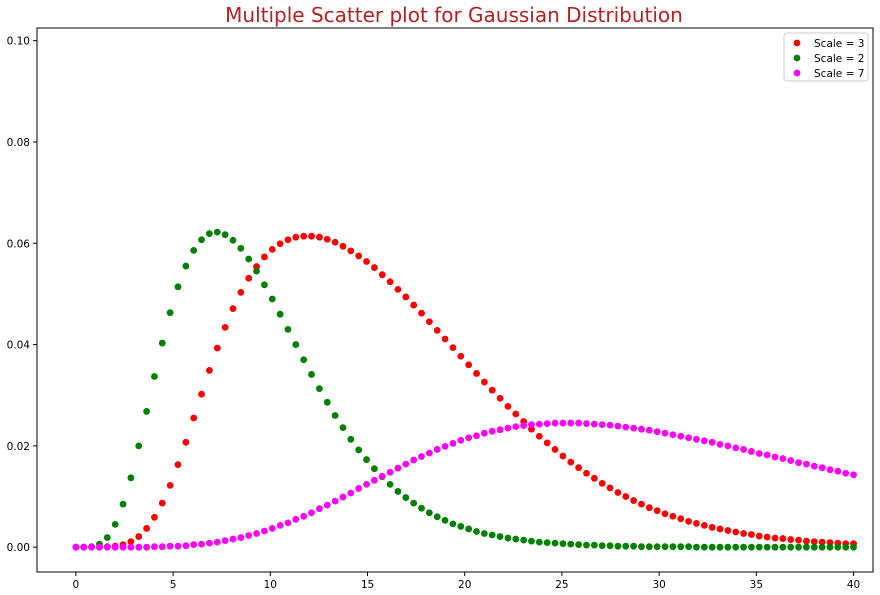 The width and height of the screenshot is (880, 595). I want to click on y-tick-label: 0.02, so click(18, 447).